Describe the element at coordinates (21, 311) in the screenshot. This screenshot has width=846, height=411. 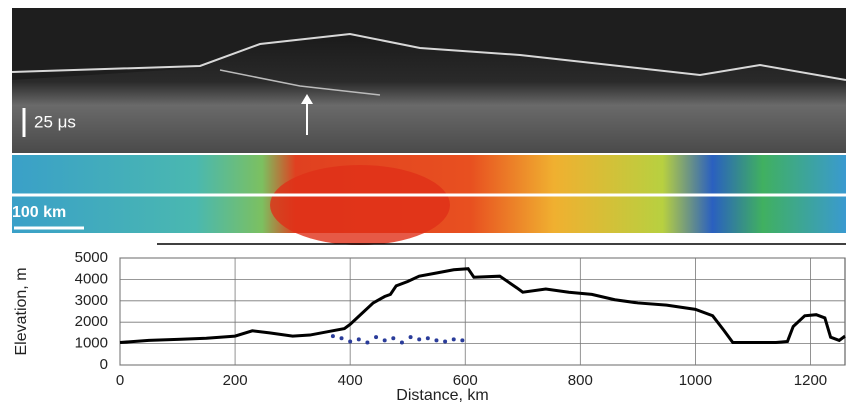
I see `y-axis-label: Elevation, m` at that location.